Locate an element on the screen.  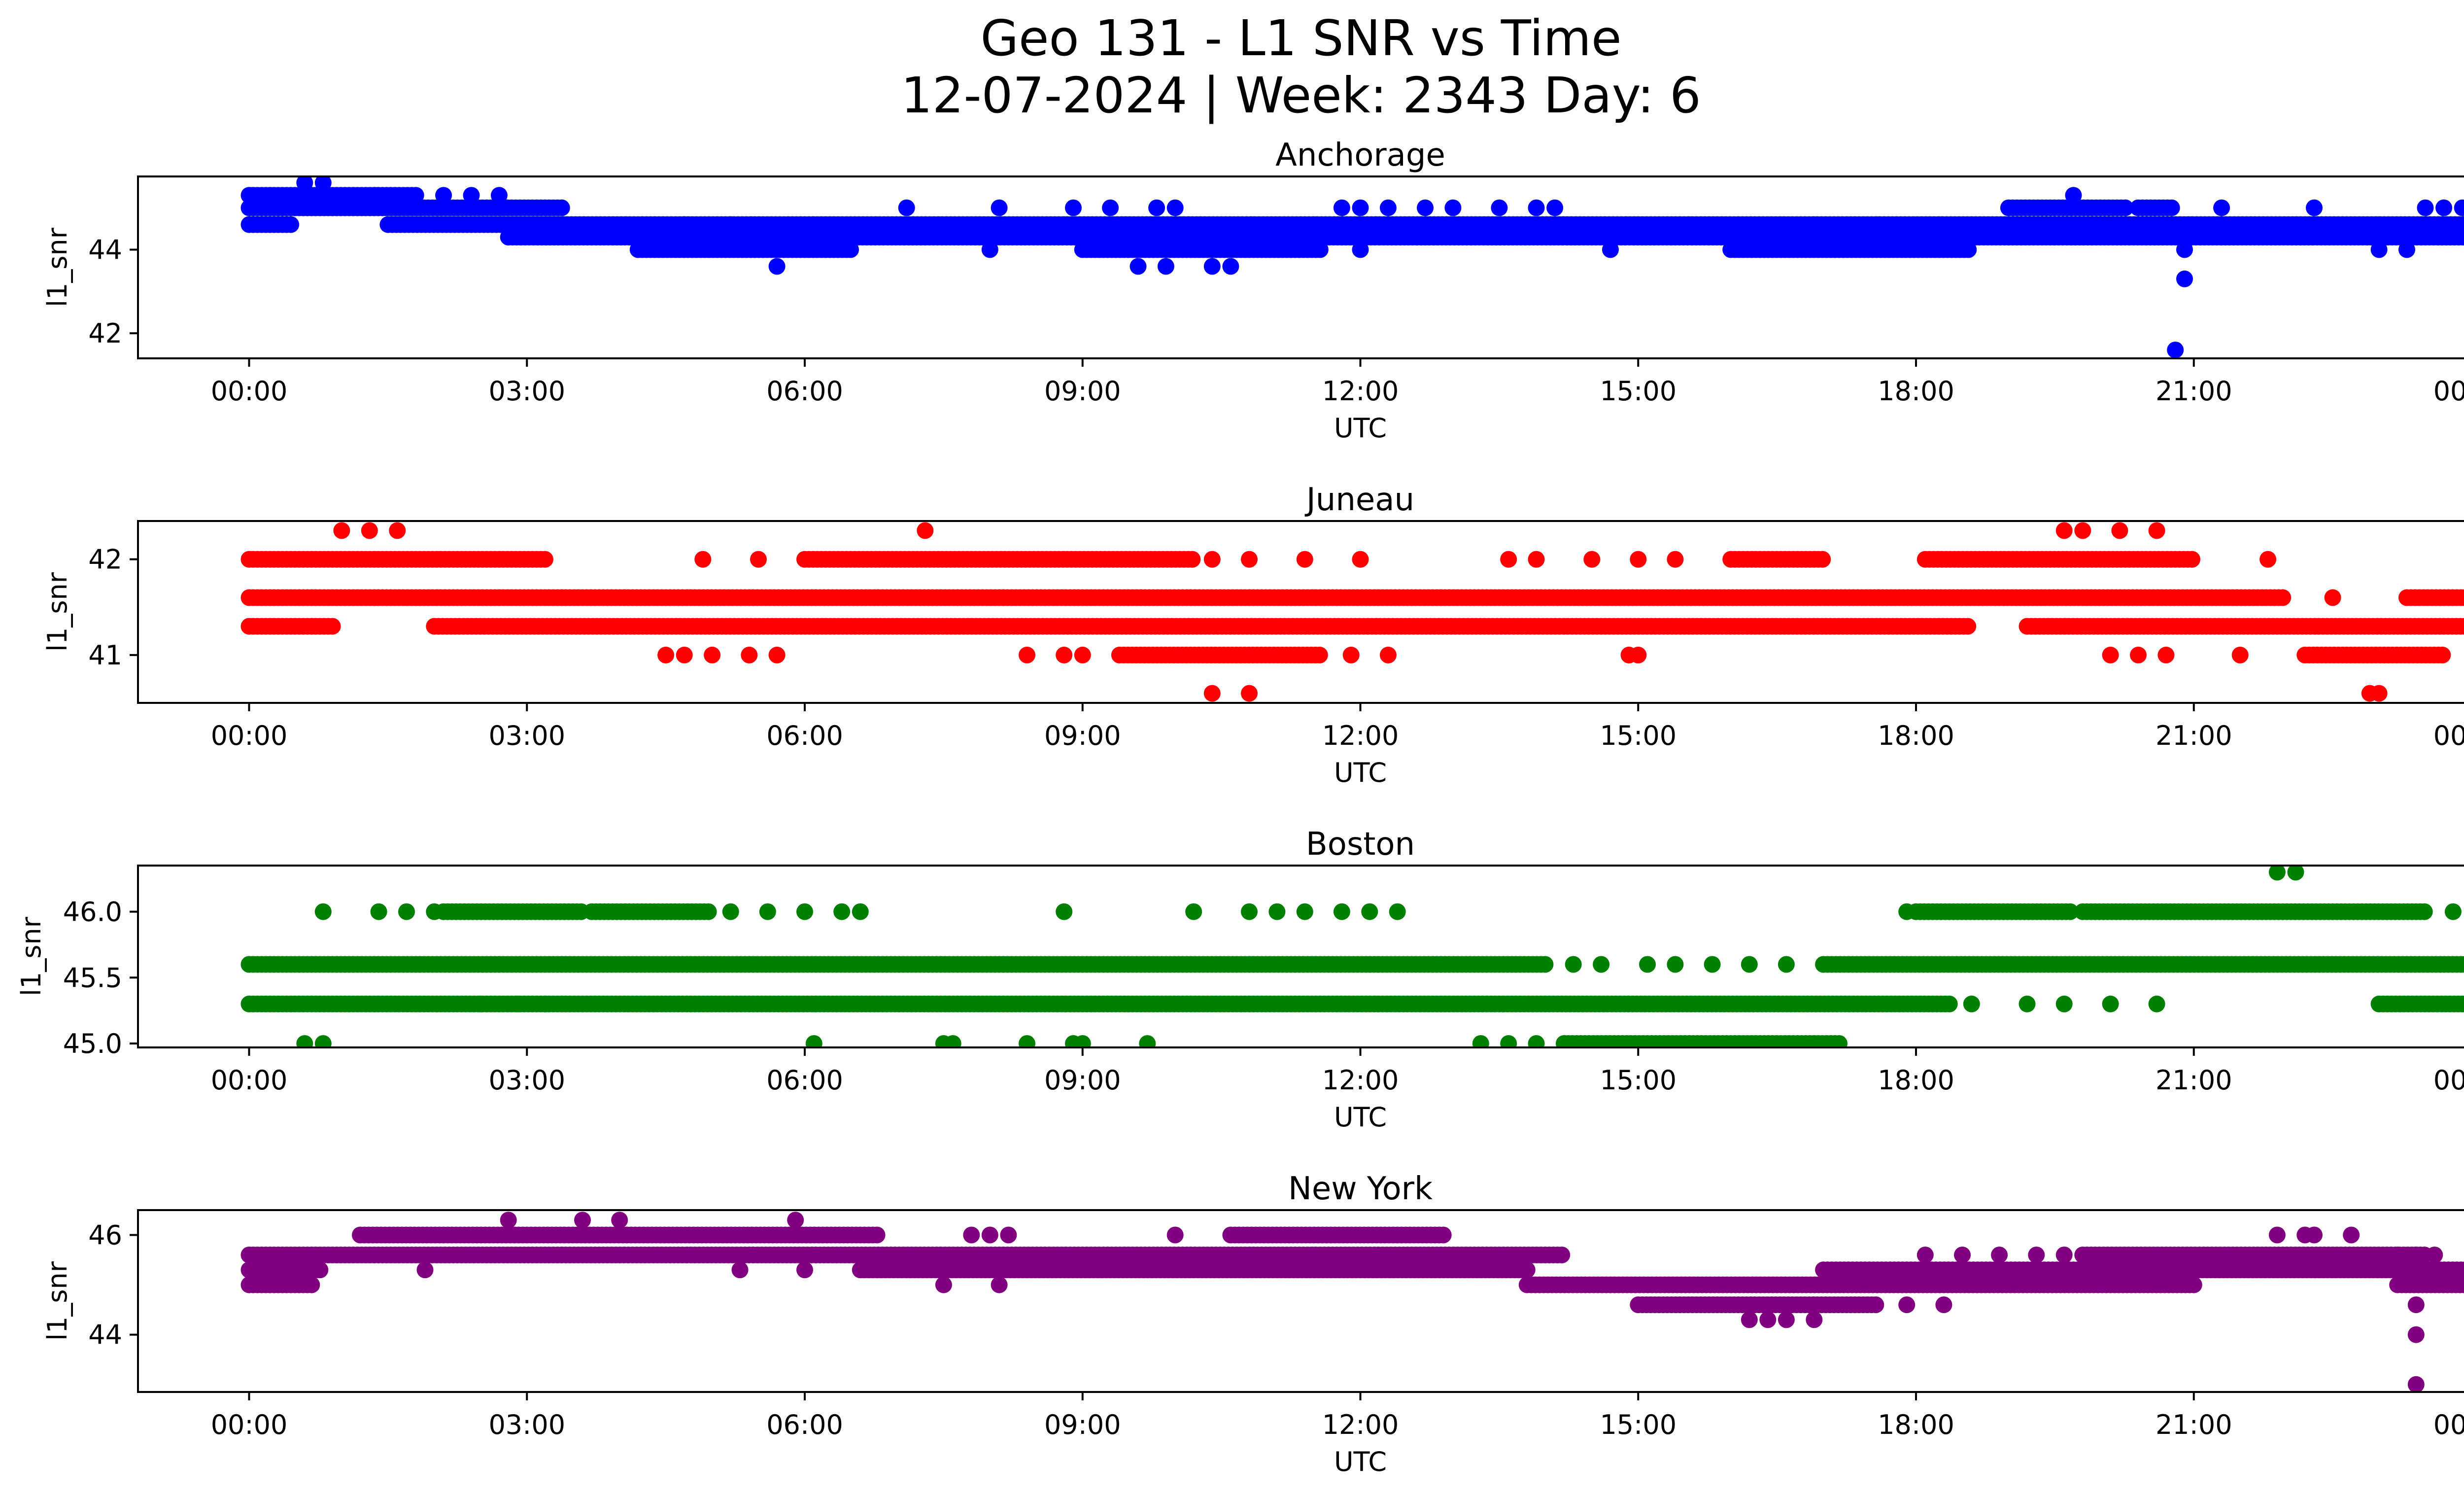
chart-title: Geo 131 - L1 SNR vs Time is located at coordinates (1301, 38).